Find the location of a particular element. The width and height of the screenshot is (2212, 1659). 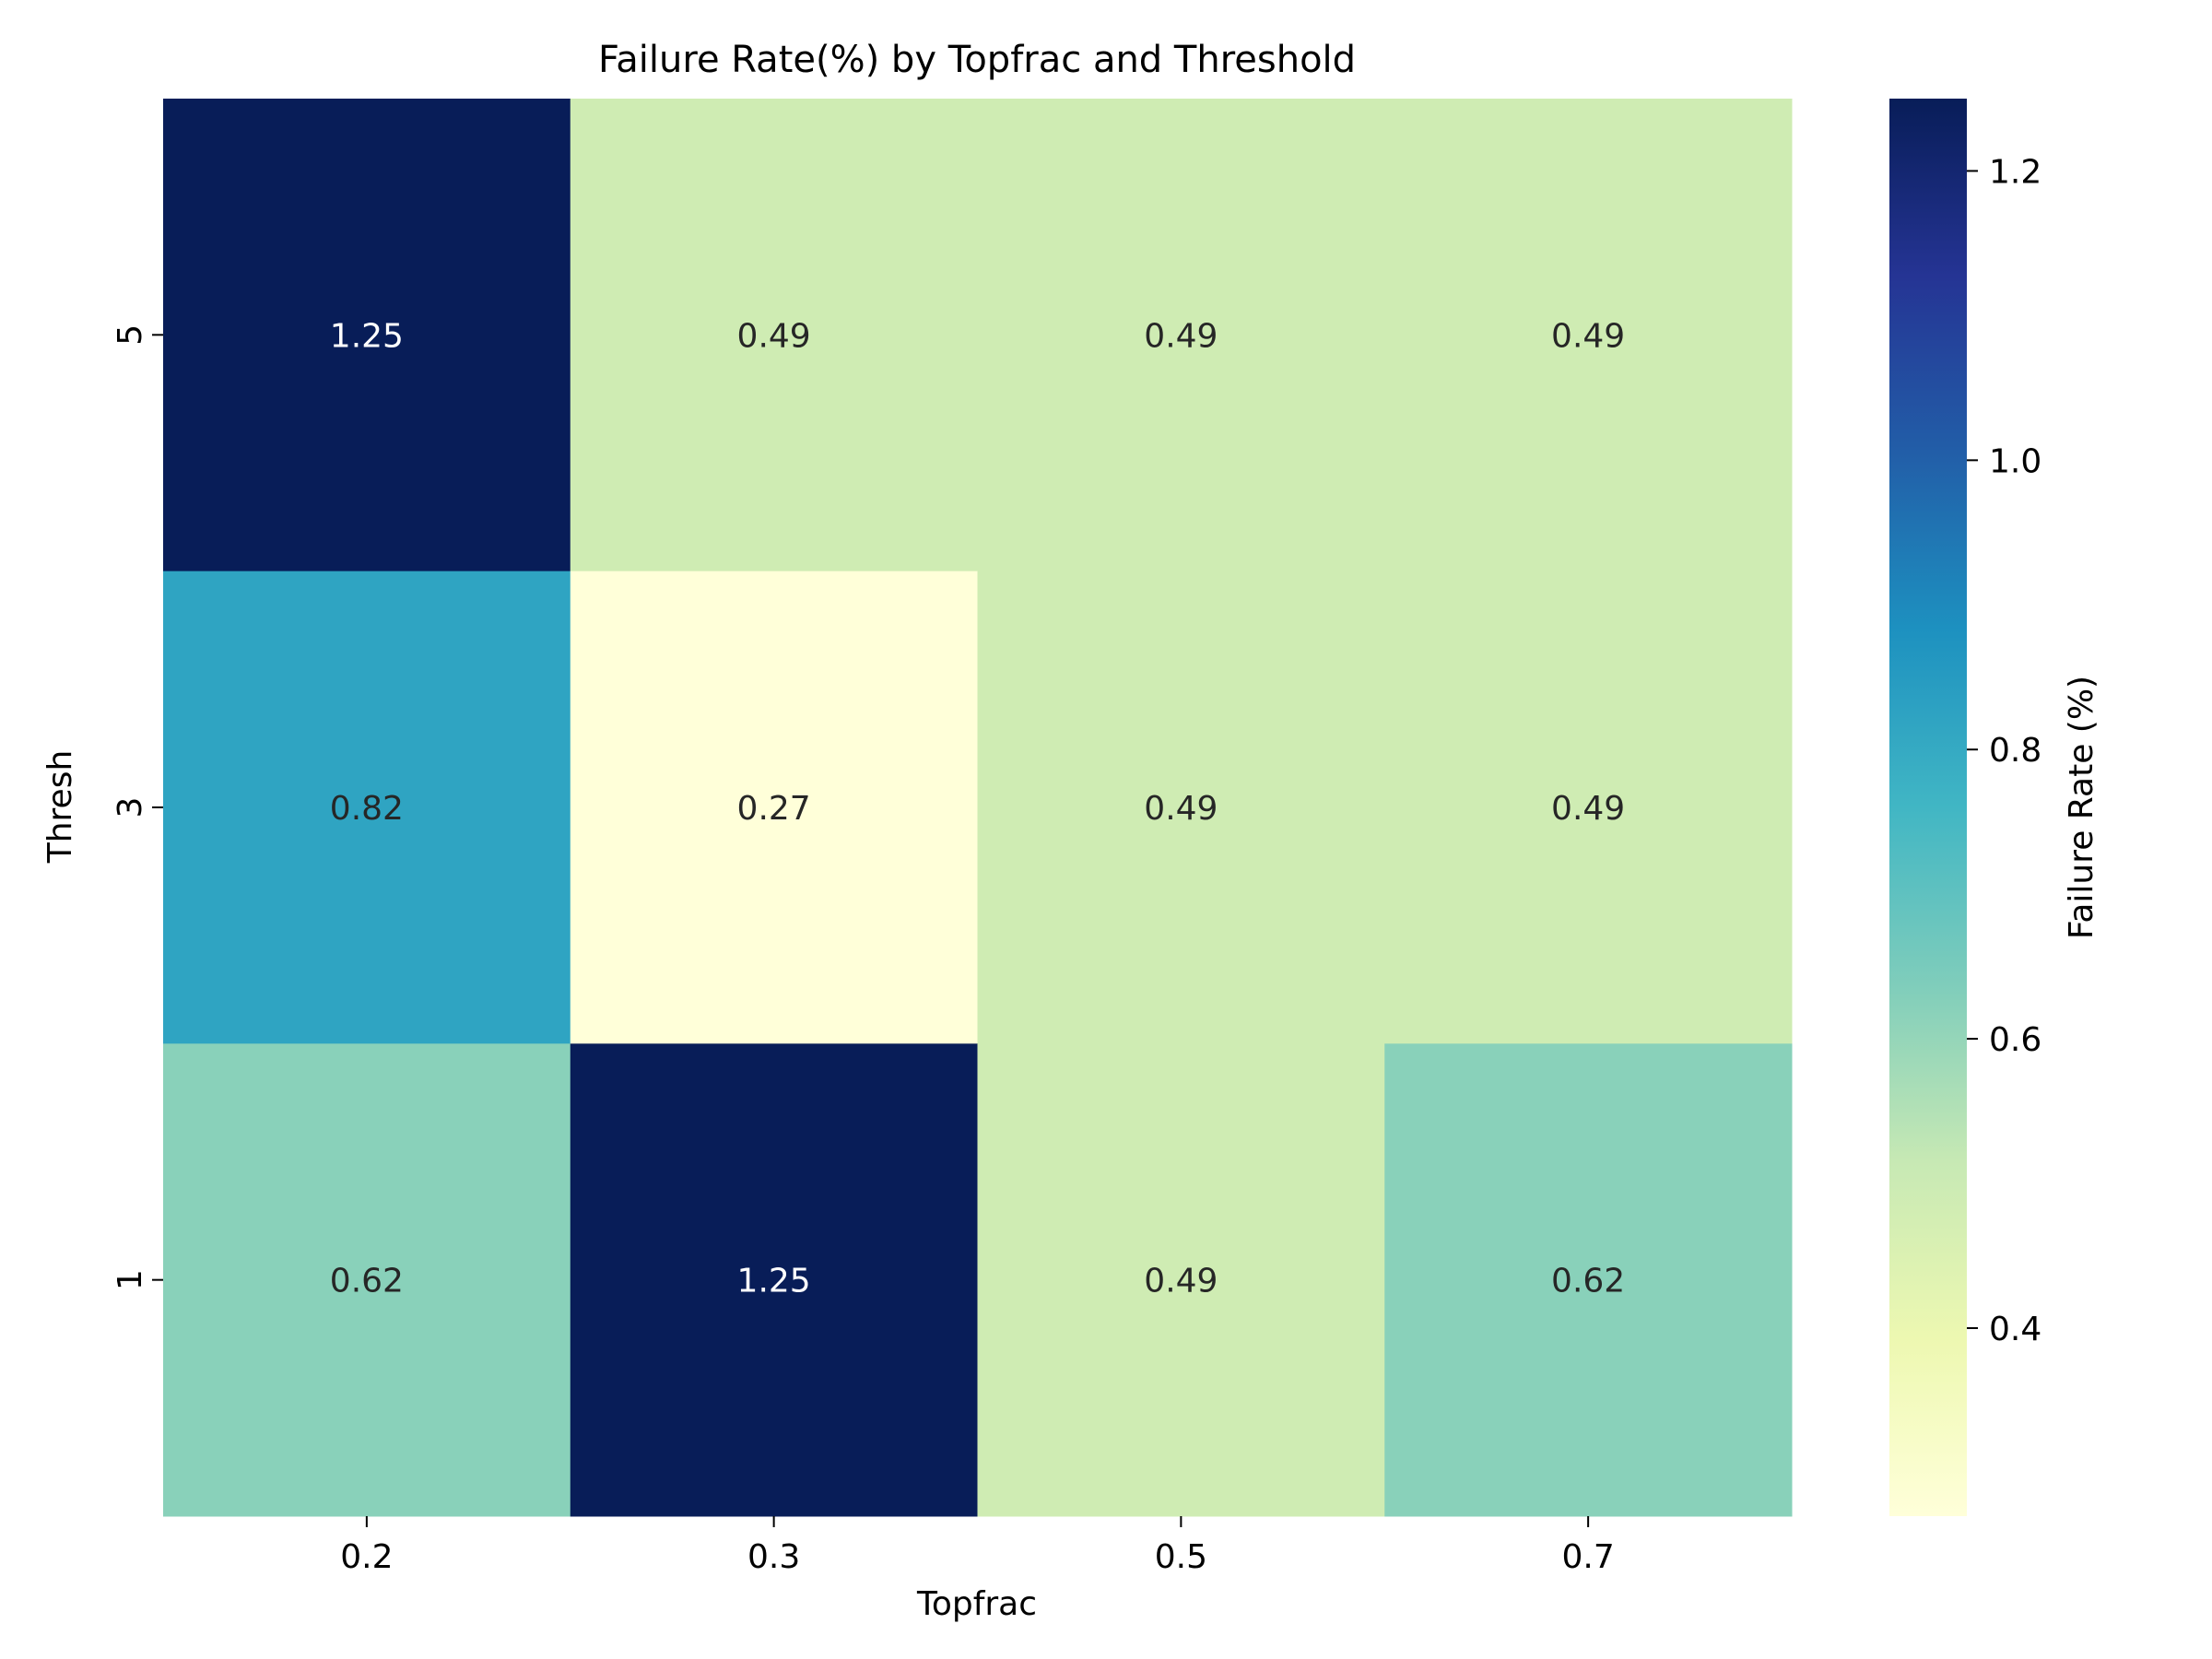

colorbar-tick-label: 1.2 is located at coordinates (2015, 172).